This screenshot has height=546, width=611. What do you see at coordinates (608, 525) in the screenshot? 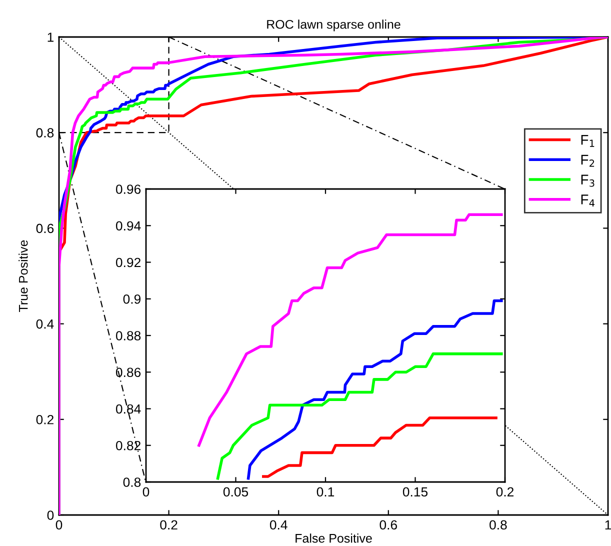
I see `x-tick-label: 1` at bounding box center [608, 525].